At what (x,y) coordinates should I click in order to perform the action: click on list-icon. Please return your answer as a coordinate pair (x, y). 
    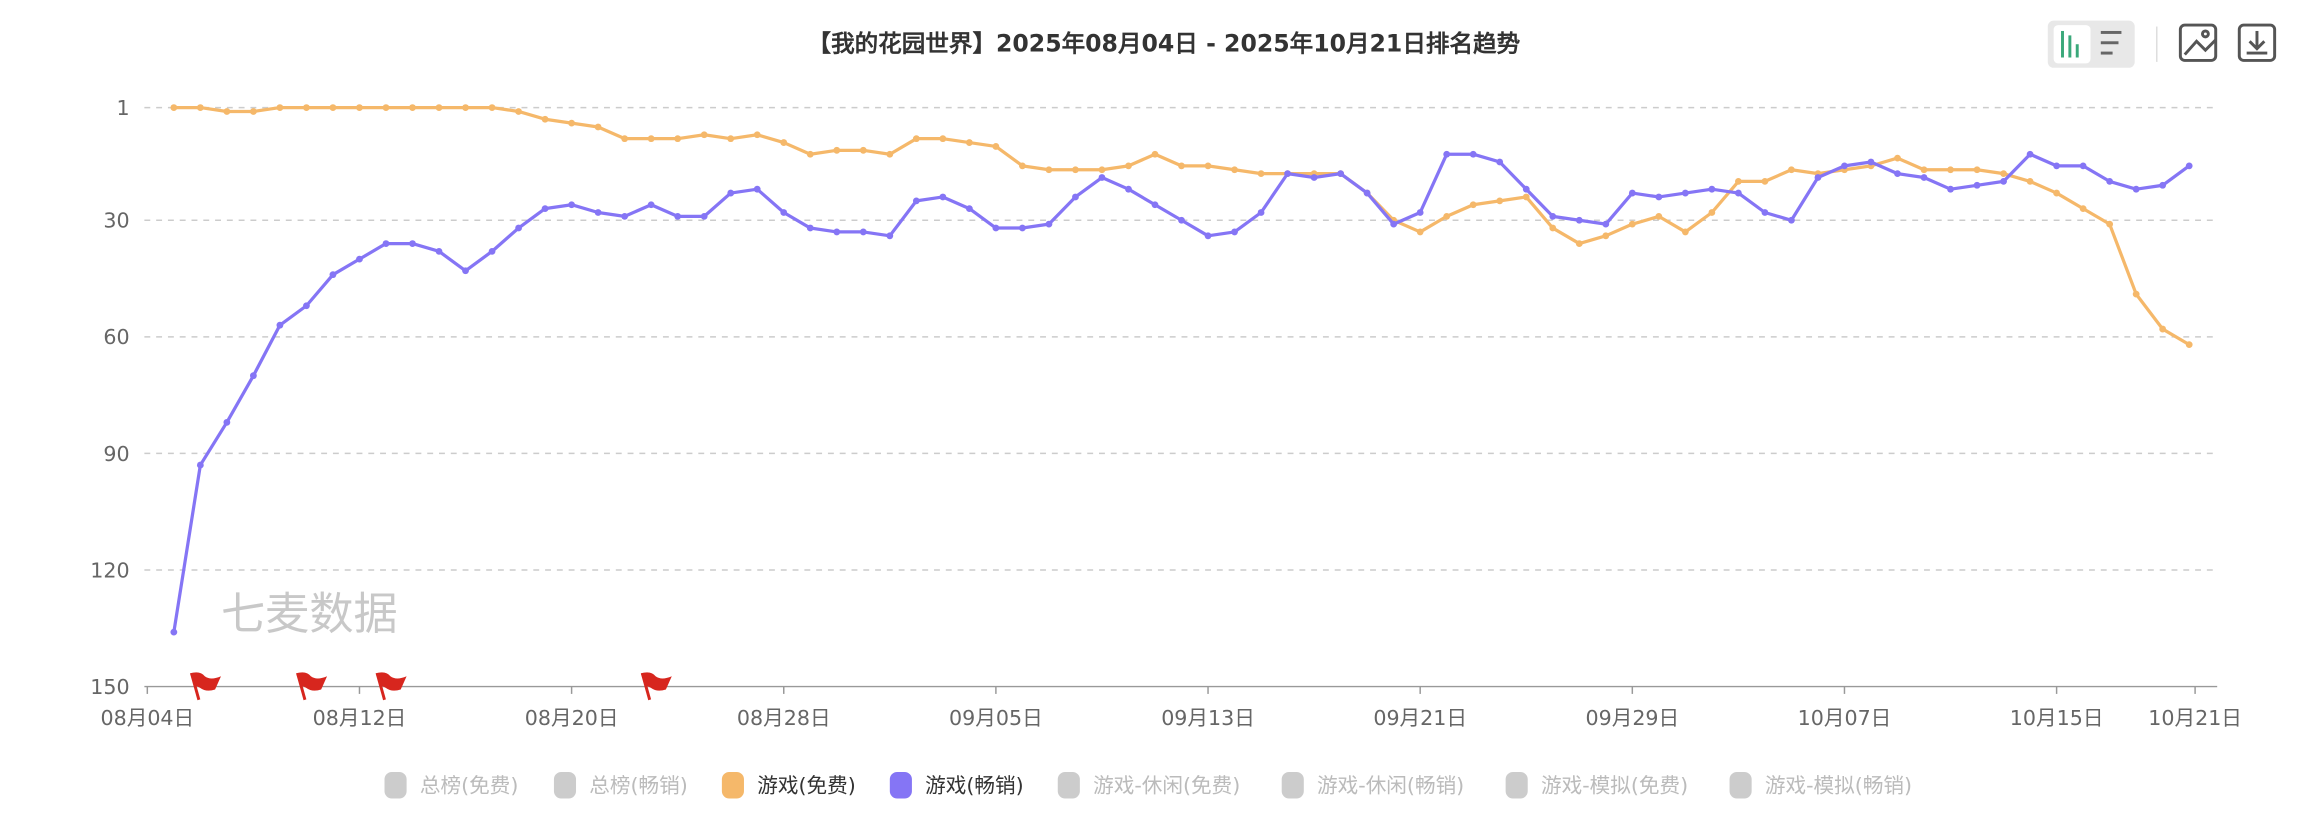
    Looking at the image, I should click on (2111, 42).